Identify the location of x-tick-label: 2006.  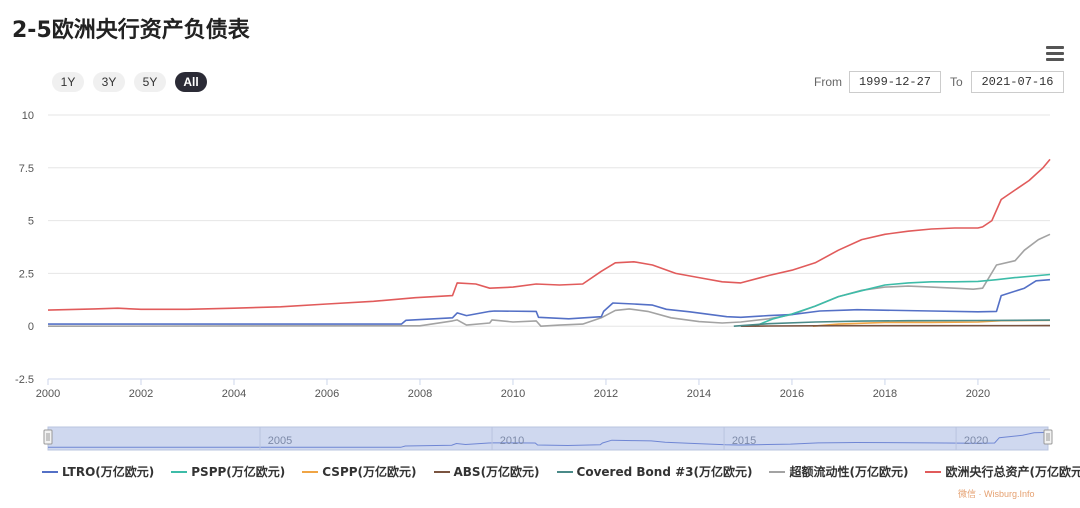
(327, 394).